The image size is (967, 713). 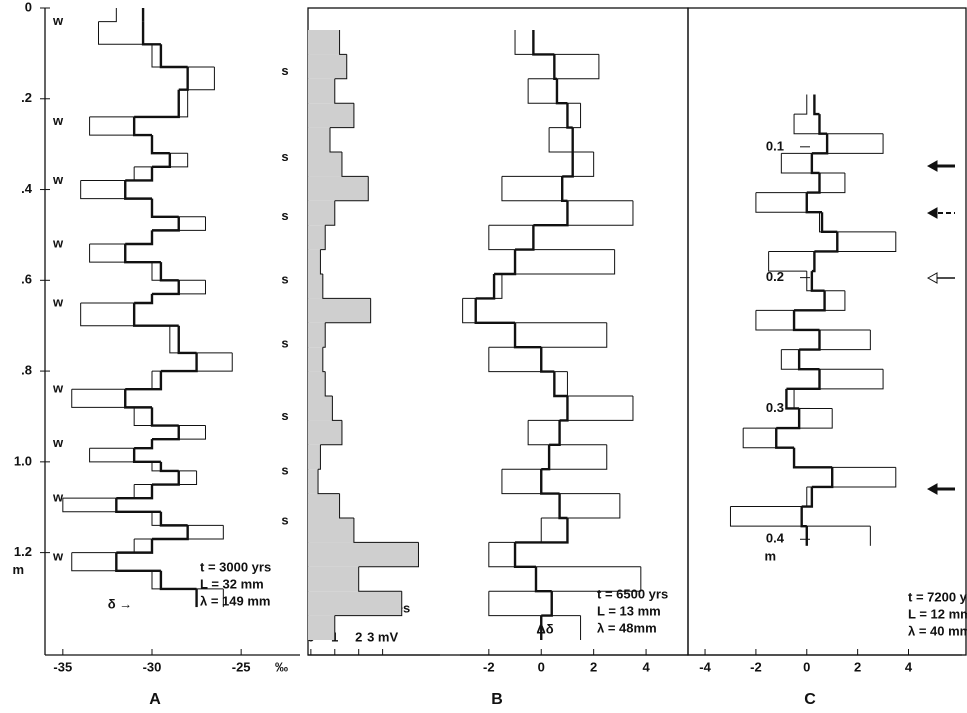 What do you see at coordinates (909, 666) in the screenshot?
I see `x-tick-label: 4` at bounding box center [909, 666].